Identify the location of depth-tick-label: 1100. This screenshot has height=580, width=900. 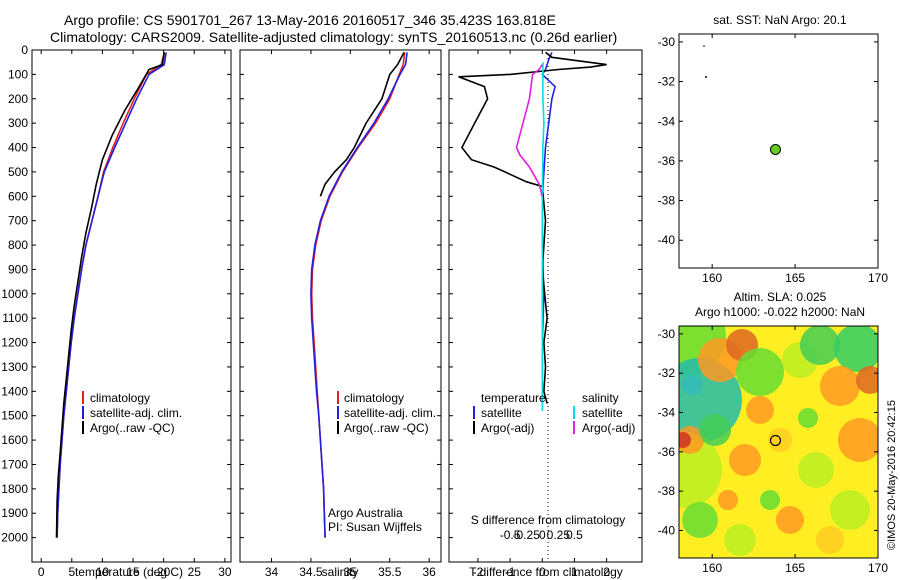
(15, 318).